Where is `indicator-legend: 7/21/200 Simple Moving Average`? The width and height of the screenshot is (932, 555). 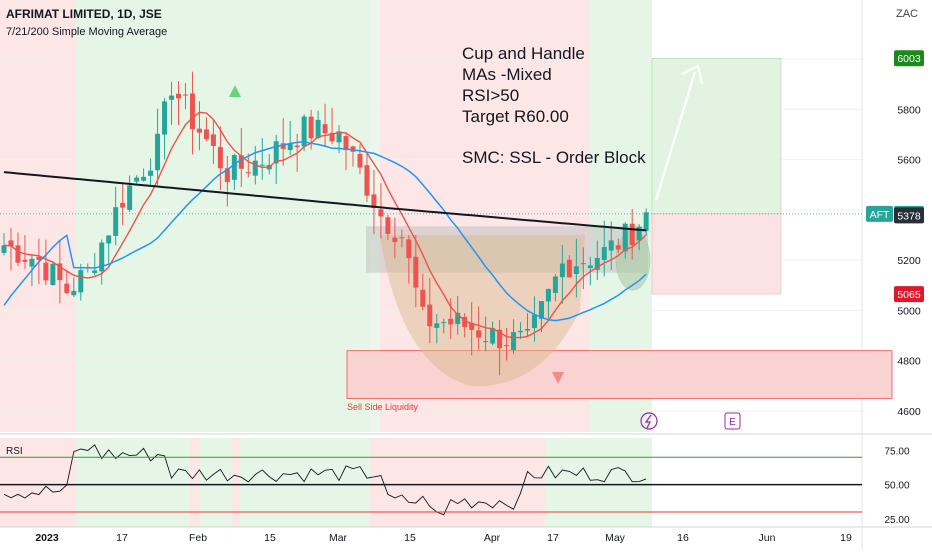 indicator-legend: 7/21/200 Simple Moving Average is located at coordinates (87, 32).